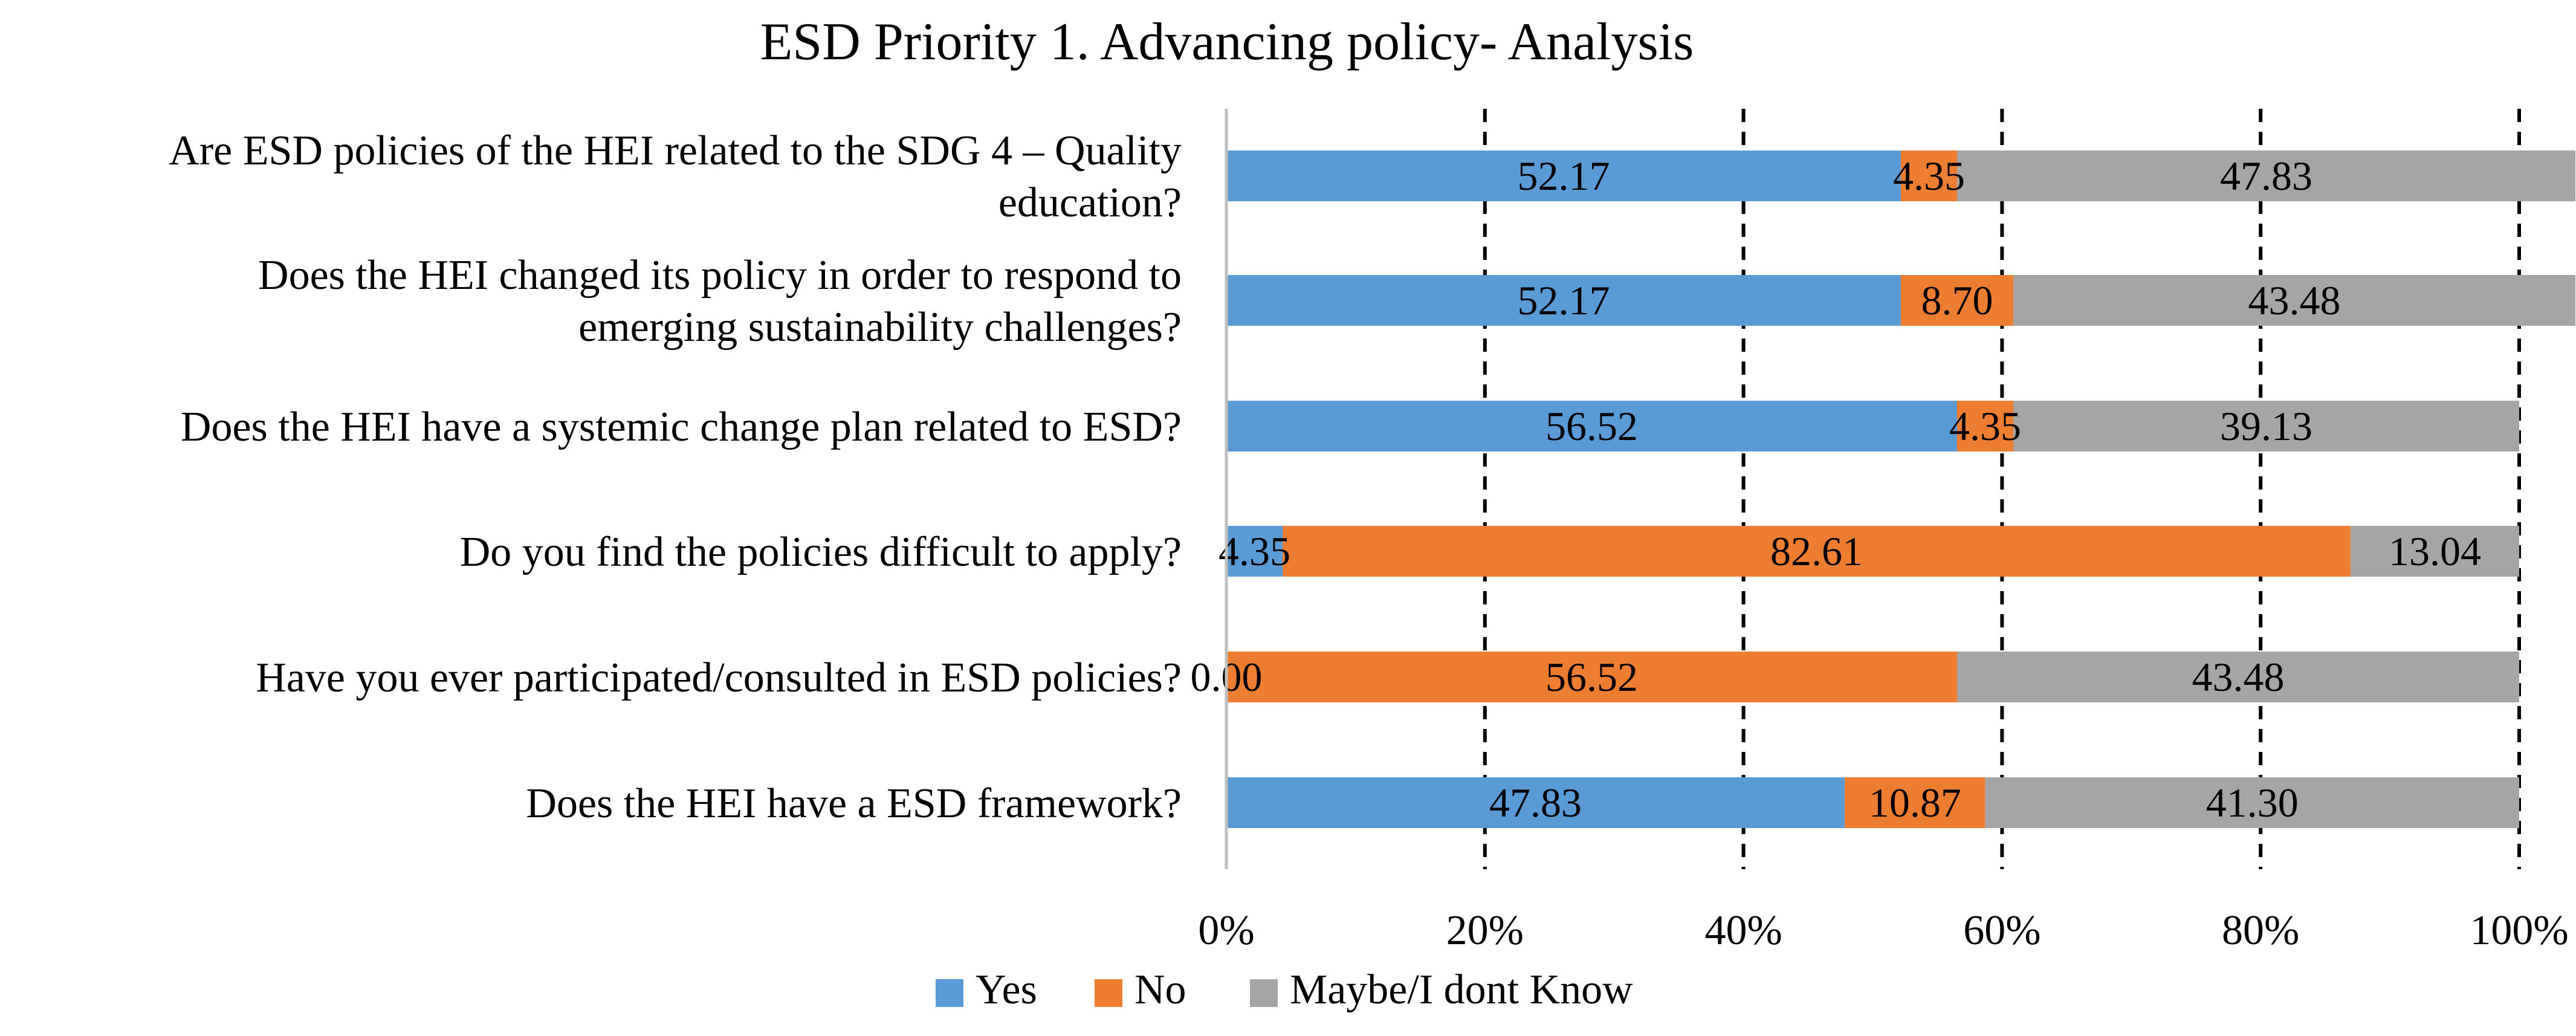 This screenshot has height=1036, width=2576. What do you see at coordinates (880, 327) in the screenshot?
I see `category-label: emerging sustainability challenges?` at bounding box center [880, 327].